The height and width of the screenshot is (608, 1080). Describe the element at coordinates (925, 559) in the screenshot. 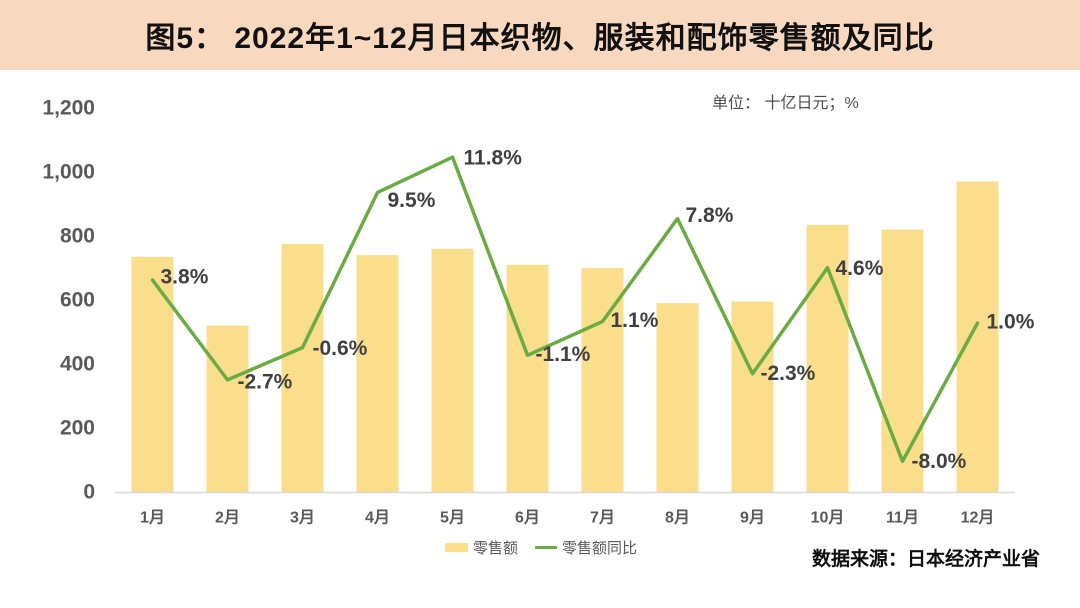

I see `source-label: 数据来源：日本经济产业省` at that location.